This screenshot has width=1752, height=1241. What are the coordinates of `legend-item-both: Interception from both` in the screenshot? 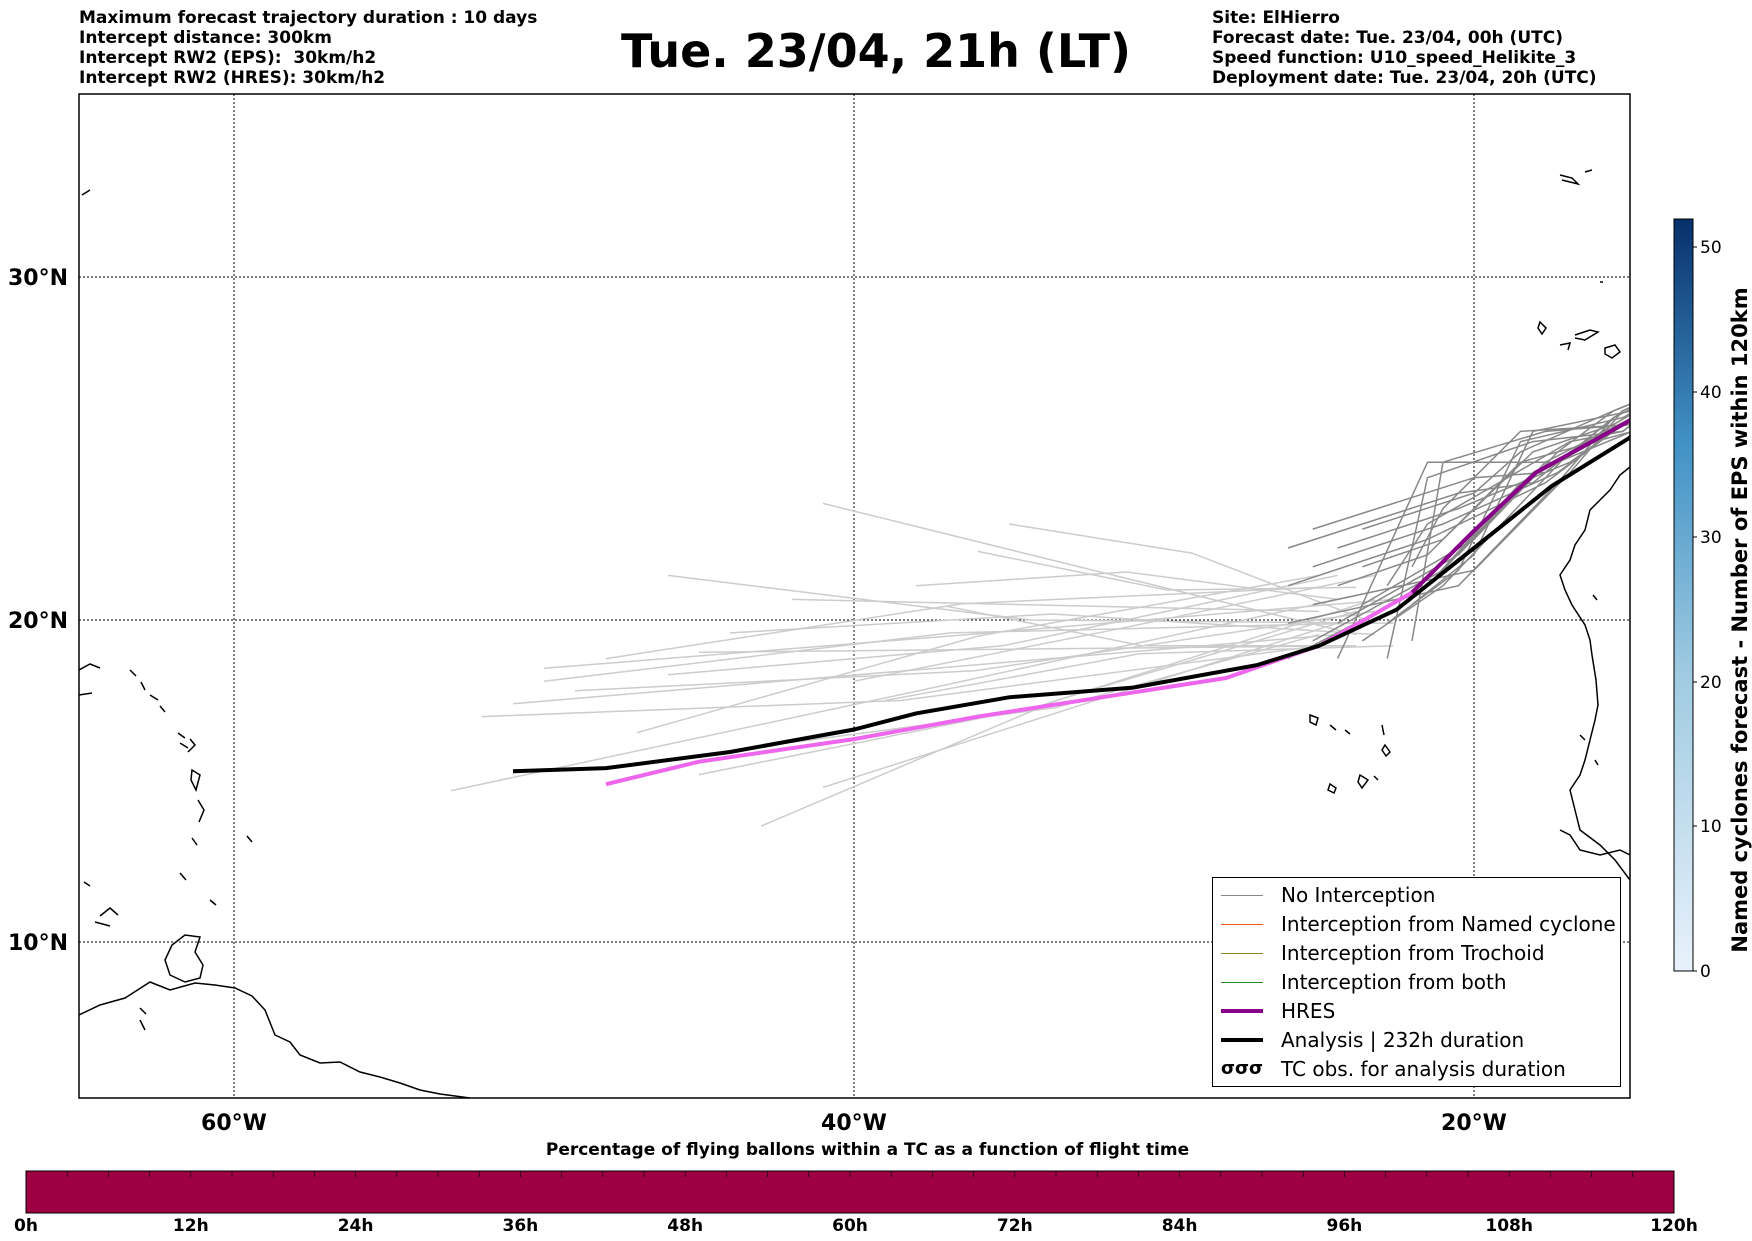 It's located at (1364, 982).